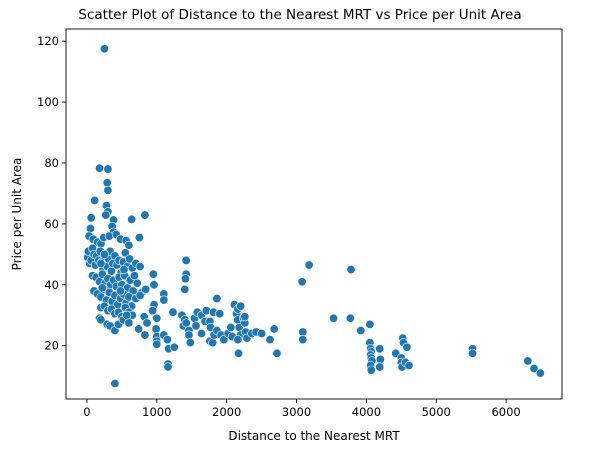 This screenshot has height=453, width=597. I want to click on x-tick-label: 2000, so click(226, 412).